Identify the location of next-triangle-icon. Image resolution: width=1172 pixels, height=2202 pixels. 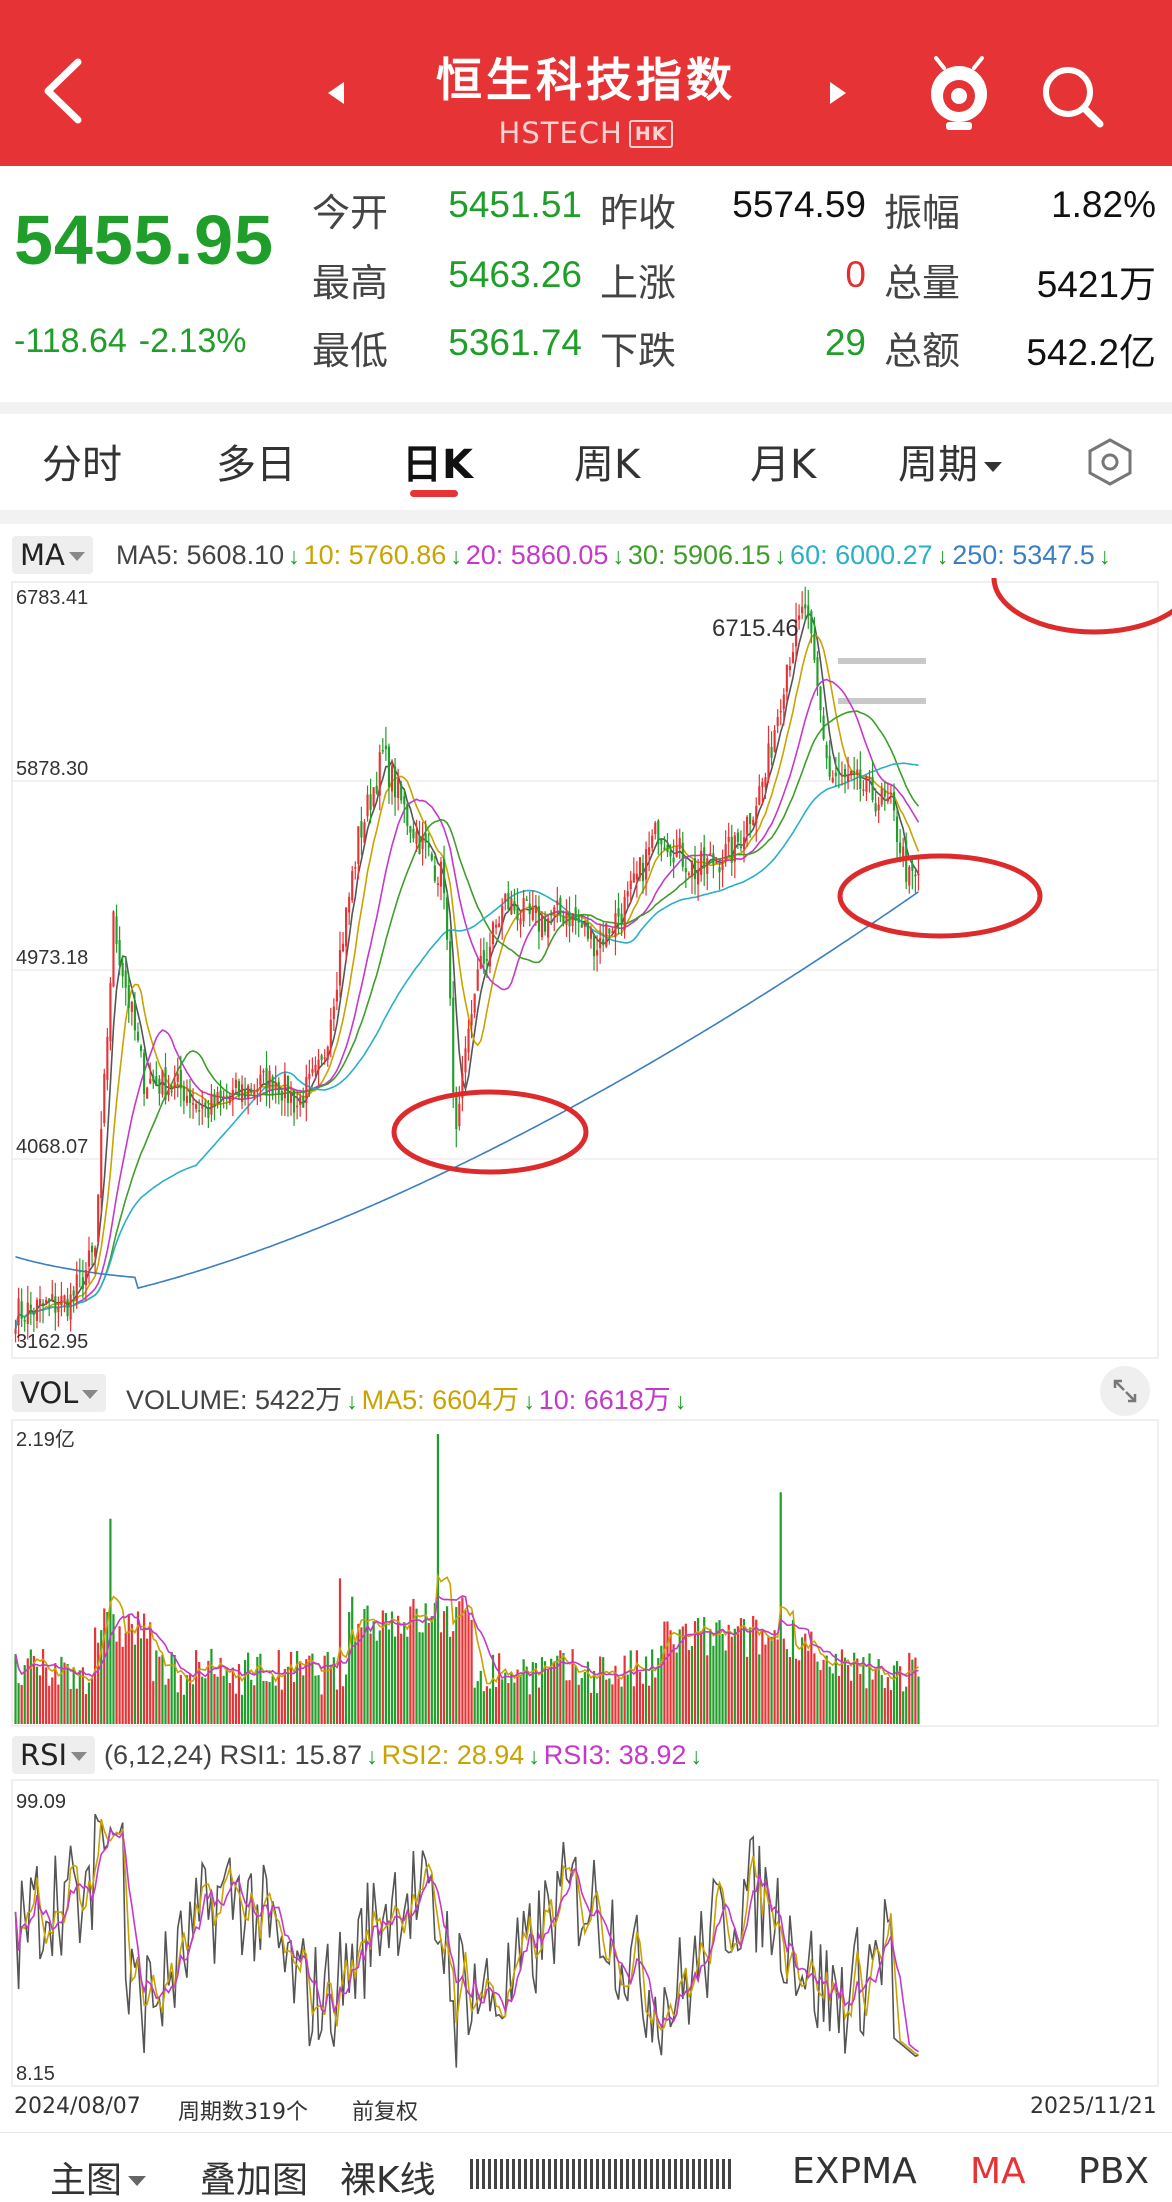
(837, 93).